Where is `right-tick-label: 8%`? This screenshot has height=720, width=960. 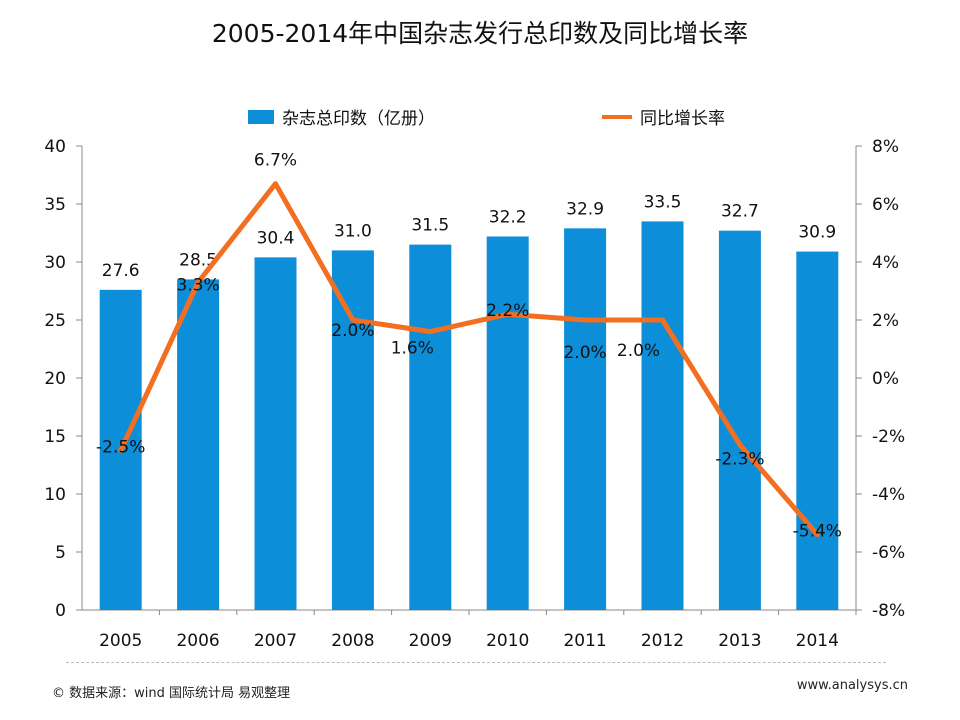 right-tick-label: 8% is located at coordinates (885, 147).